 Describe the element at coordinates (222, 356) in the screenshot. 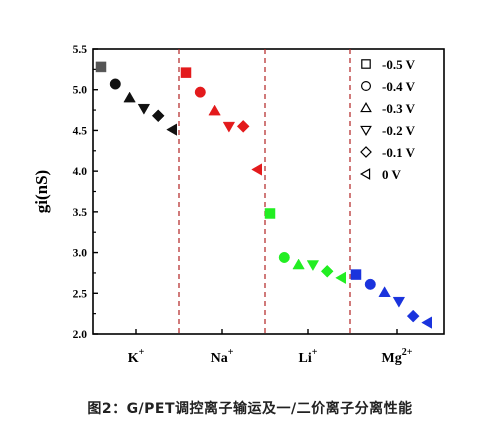

I see `x-tick-label: Na+` at that location.